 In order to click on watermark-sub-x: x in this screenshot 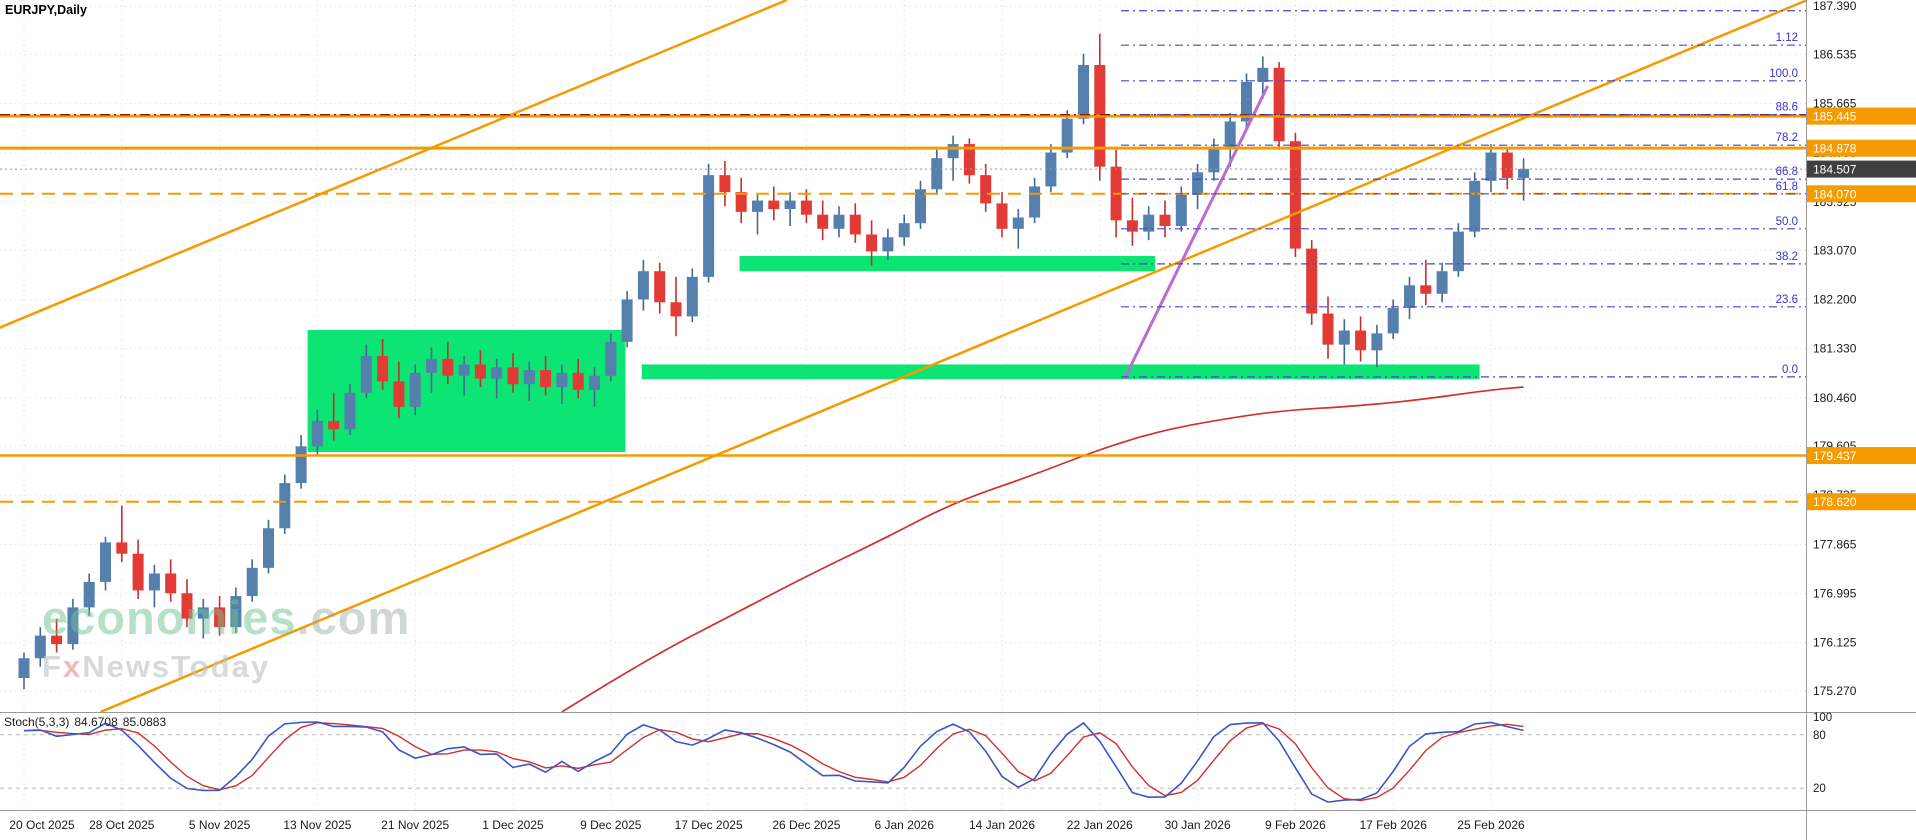, I will do `click(72, 666)`.